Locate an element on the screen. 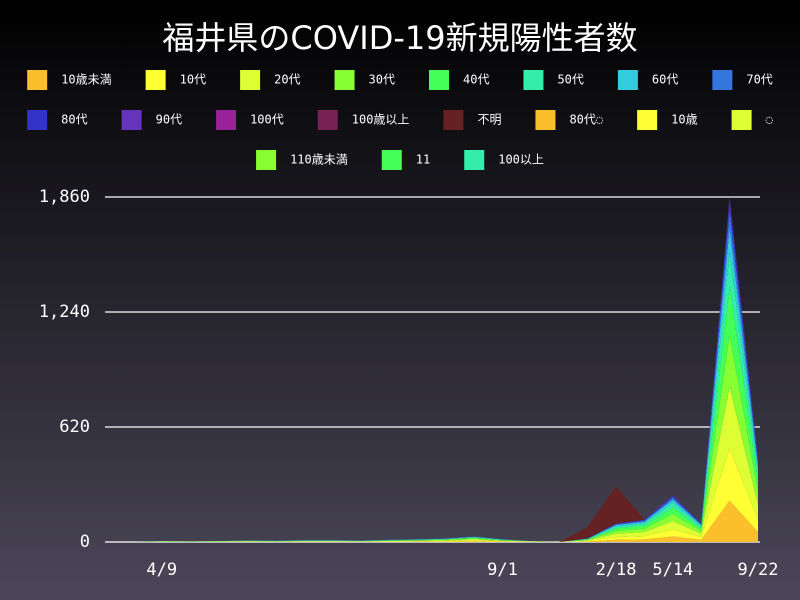 The width and height of the screenshot is (800, 600). legend-label: 11 is located at coordinates (423, 160).